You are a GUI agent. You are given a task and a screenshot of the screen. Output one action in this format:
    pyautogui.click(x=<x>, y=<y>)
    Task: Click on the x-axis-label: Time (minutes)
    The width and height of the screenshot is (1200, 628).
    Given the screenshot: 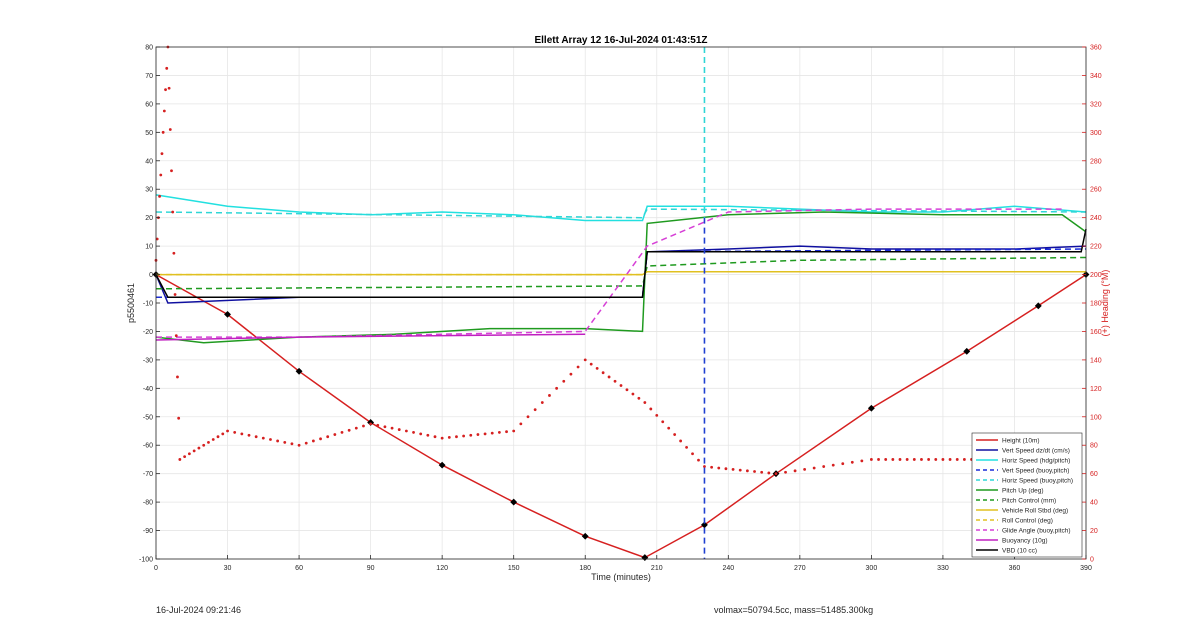 What is the action you would take?
    pyautogui.click(x=621, y=577)
    